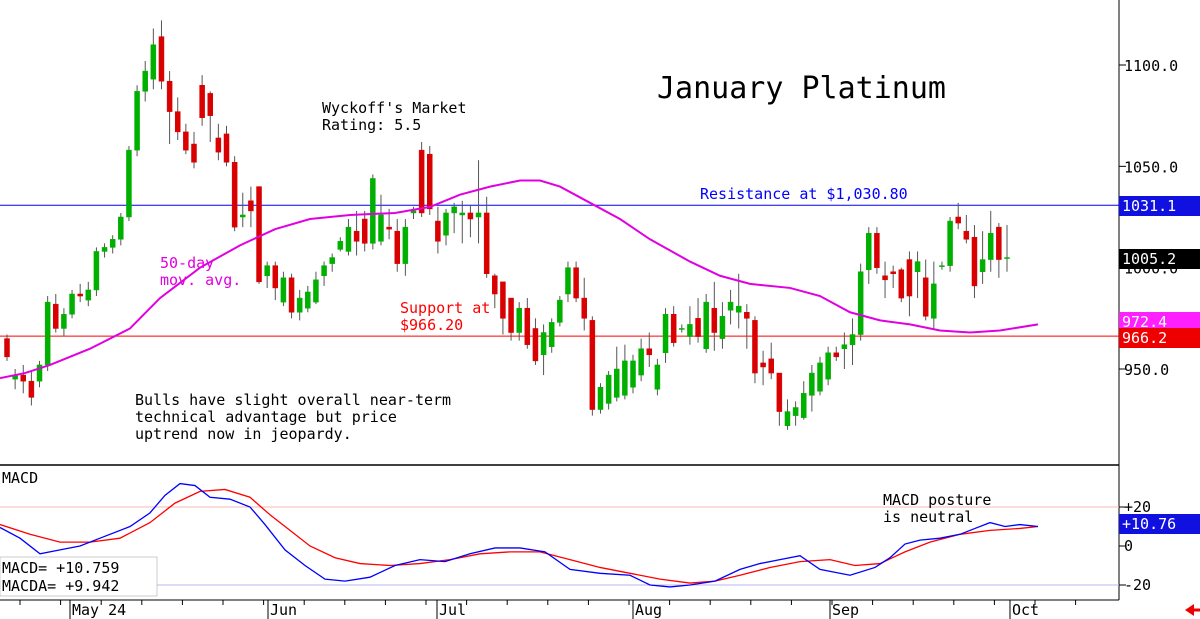  I want to click on macd-annotation-line-1: MACD posture, so click(937, 500).